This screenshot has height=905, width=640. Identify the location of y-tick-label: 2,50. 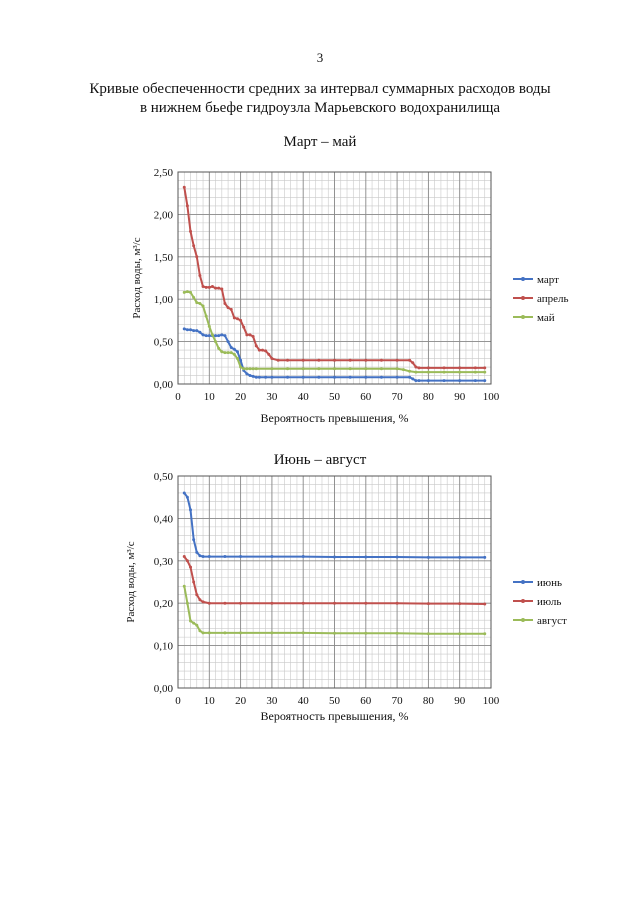
(164, 173).